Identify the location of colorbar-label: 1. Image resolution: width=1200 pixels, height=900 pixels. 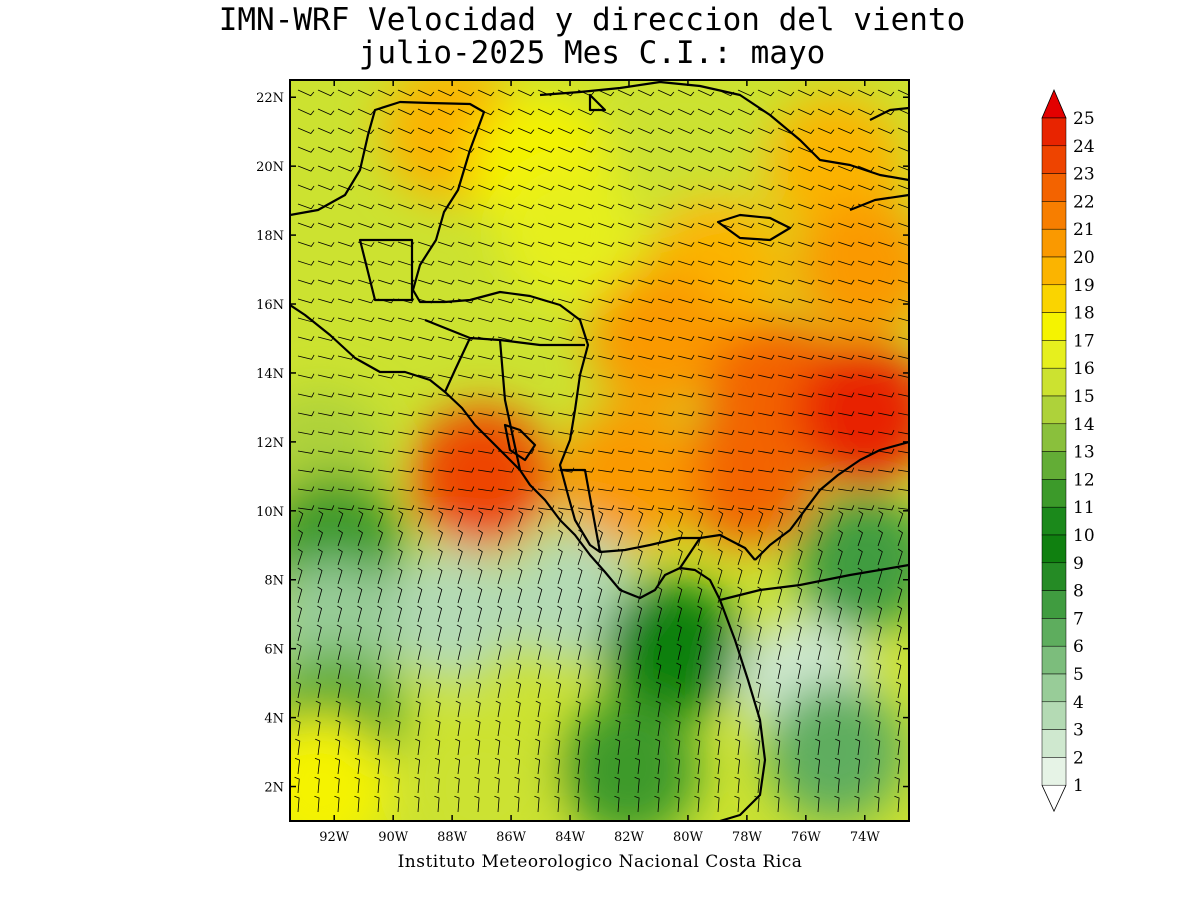
(1078, 786).